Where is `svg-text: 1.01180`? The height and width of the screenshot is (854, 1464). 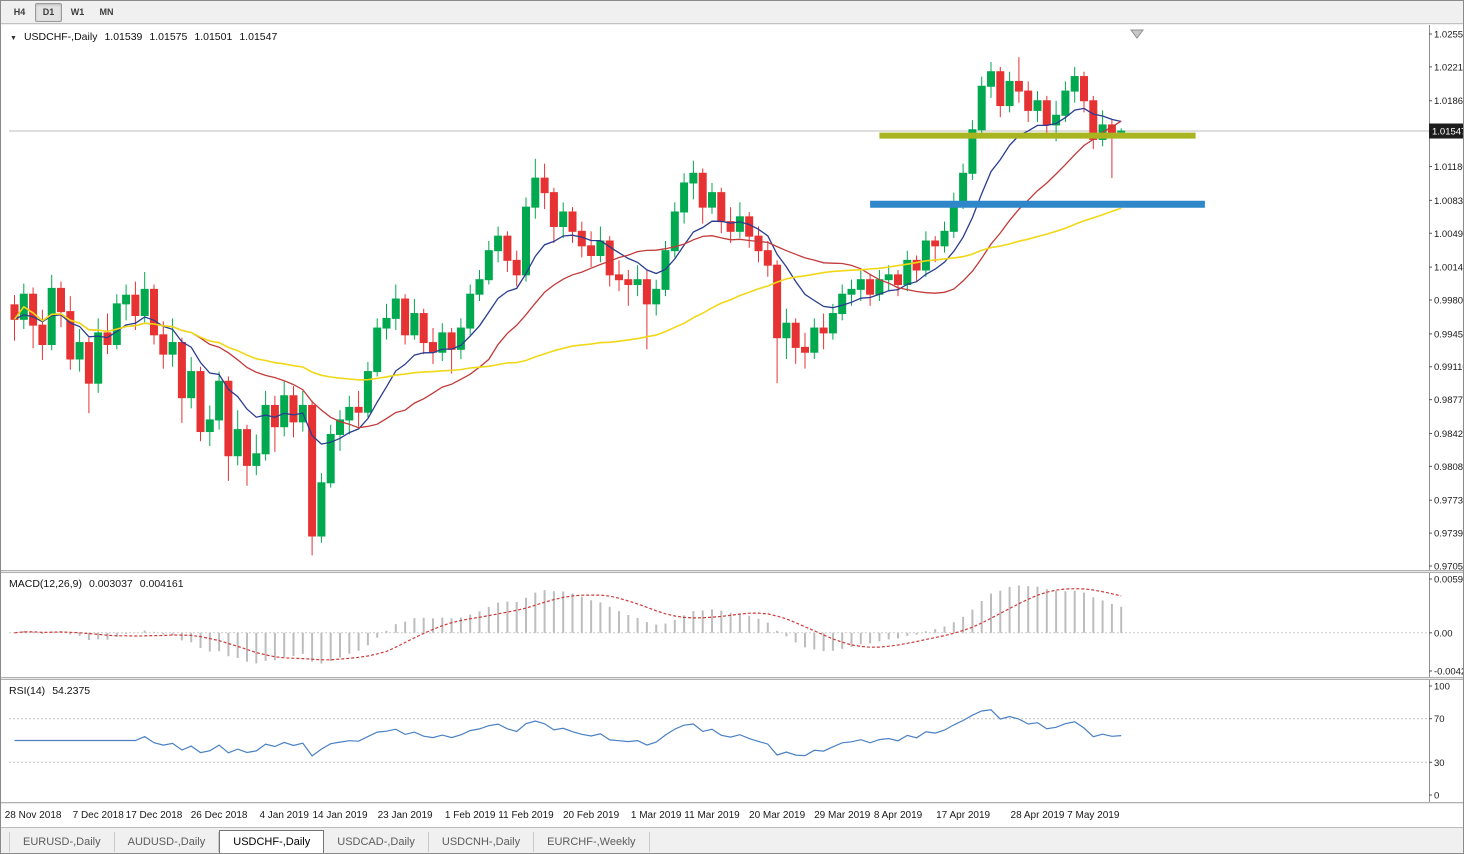 svg-text: 1.01180 is located at coordinates (1449, 167).